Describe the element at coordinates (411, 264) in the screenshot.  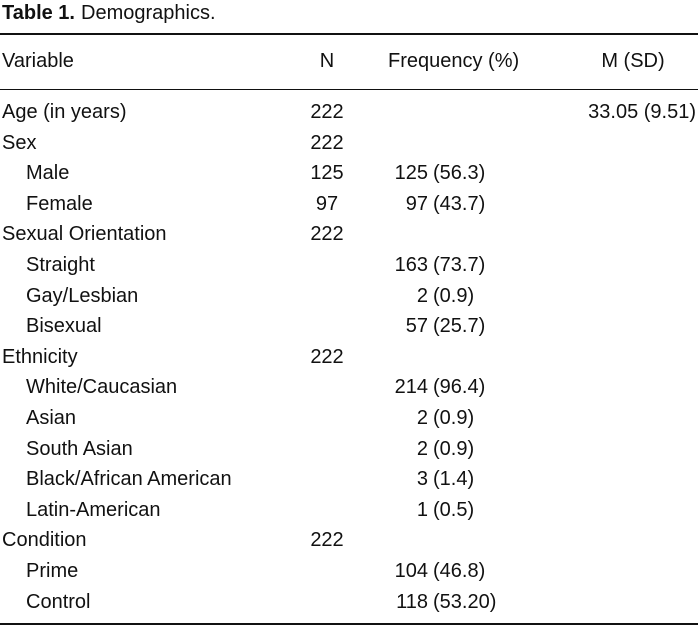
I see `cell-frequency-count: 163` at that location.